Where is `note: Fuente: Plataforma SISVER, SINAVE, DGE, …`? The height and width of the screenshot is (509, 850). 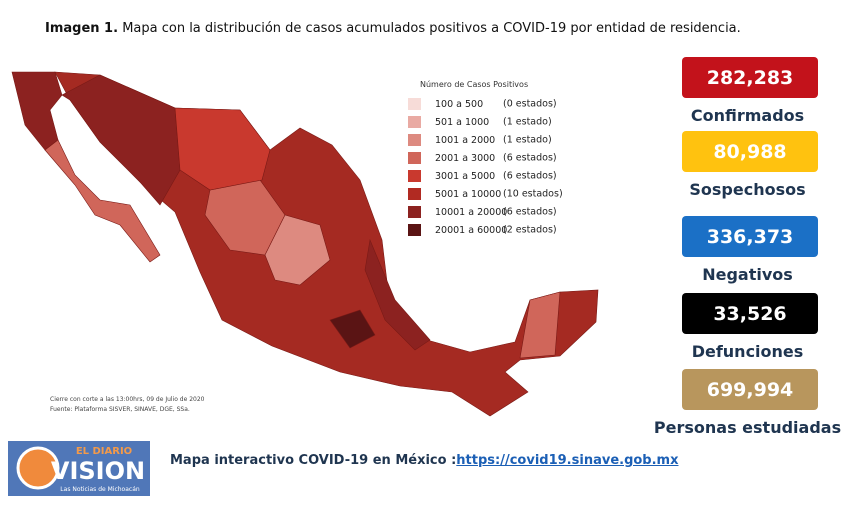 note: Fuente: Plataforma SISVER, SINAVE, DGE, … is located at coordinates (120, 409).